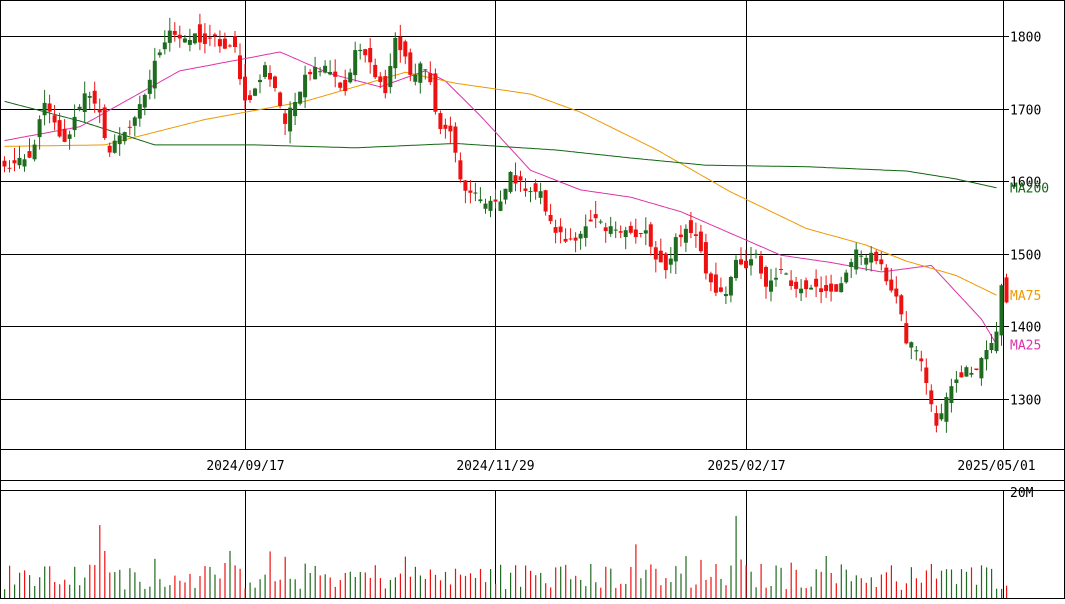  I want to click on ma-label-ma25: MA25, so click(1025, 346).